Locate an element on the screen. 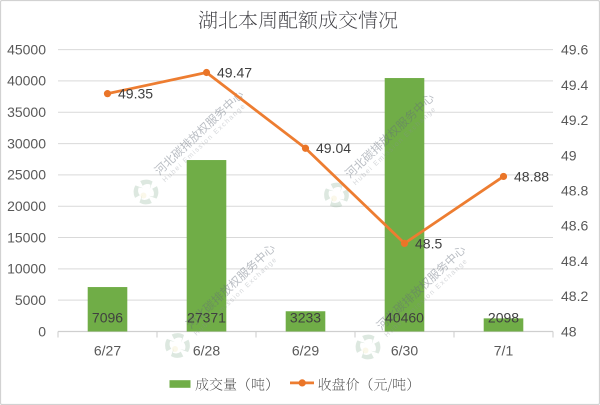  svg-text: 48.8 is located at coordinates (574, 191).